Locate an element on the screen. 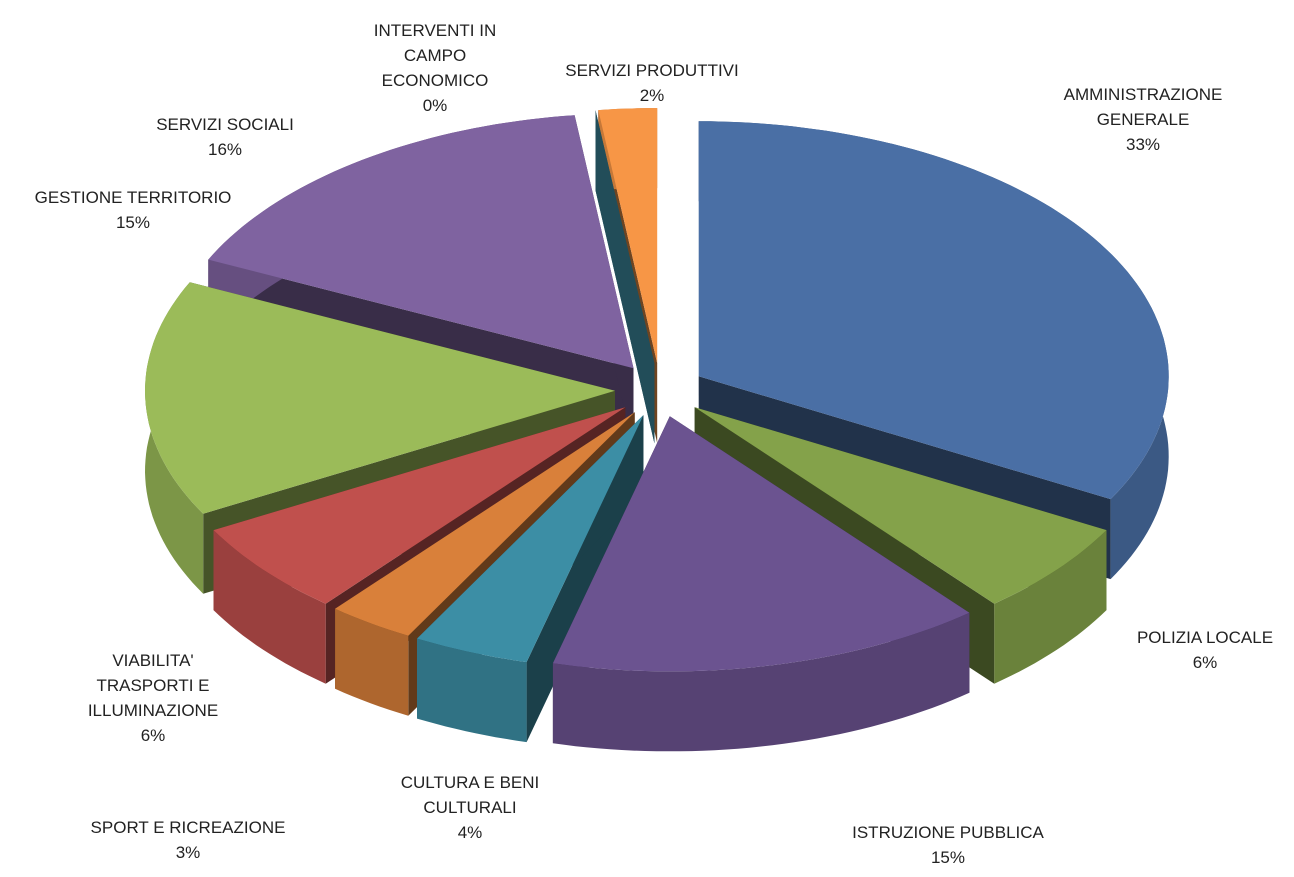 This screenshot has width=1294, height=877. data-label: GESTIONE TERRITORIO 15% is located at coordinates (133, 210).